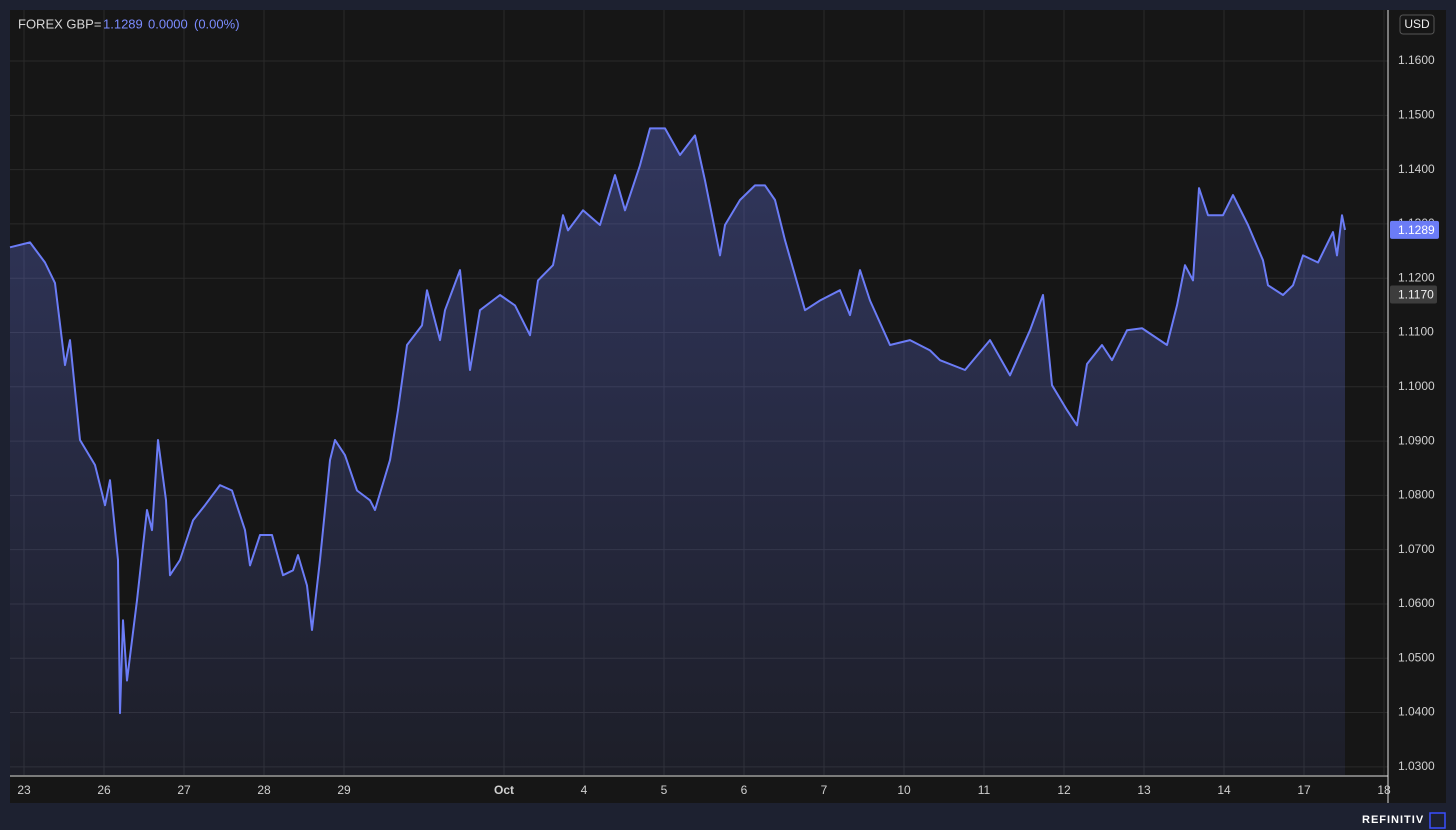 This screenshot has height=830, width=1456. I want to click on y-tick-label: 1.0900, so click(1416, 440).